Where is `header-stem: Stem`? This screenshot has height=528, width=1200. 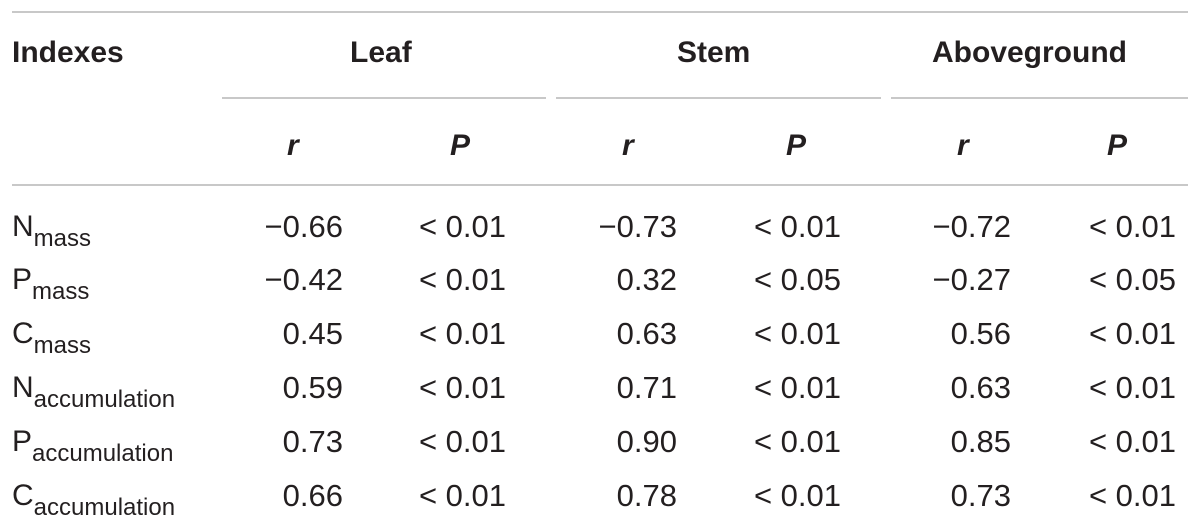 header-stem: Stem is located at coordinates (714, 52).